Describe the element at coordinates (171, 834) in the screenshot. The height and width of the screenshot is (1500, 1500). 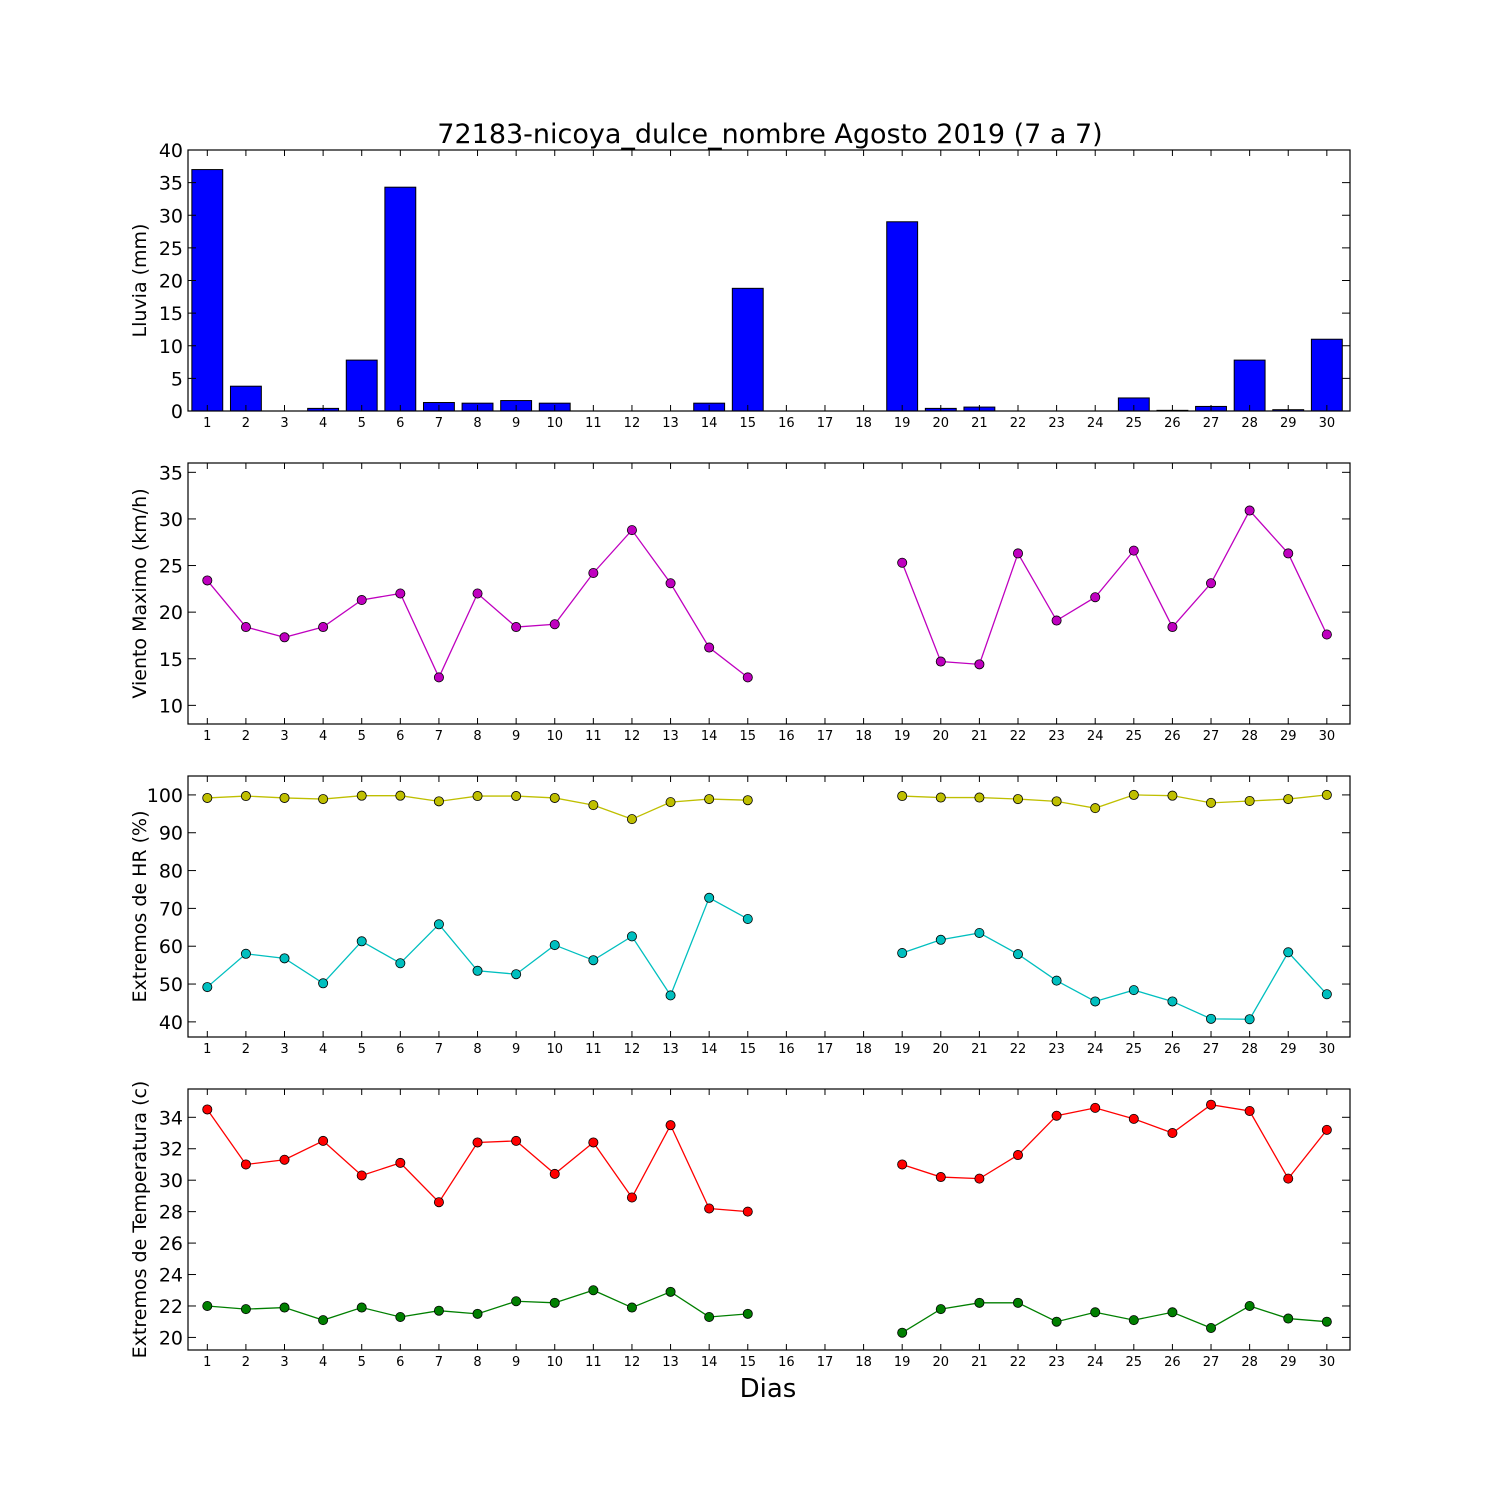
I see `y-tick-label: 90` at that location.